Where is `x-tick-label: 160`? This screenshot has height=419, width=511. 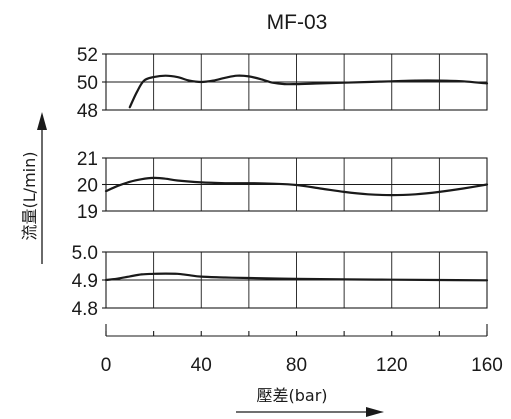 x-tick-label: 160 is located at coordinates (487, 365).